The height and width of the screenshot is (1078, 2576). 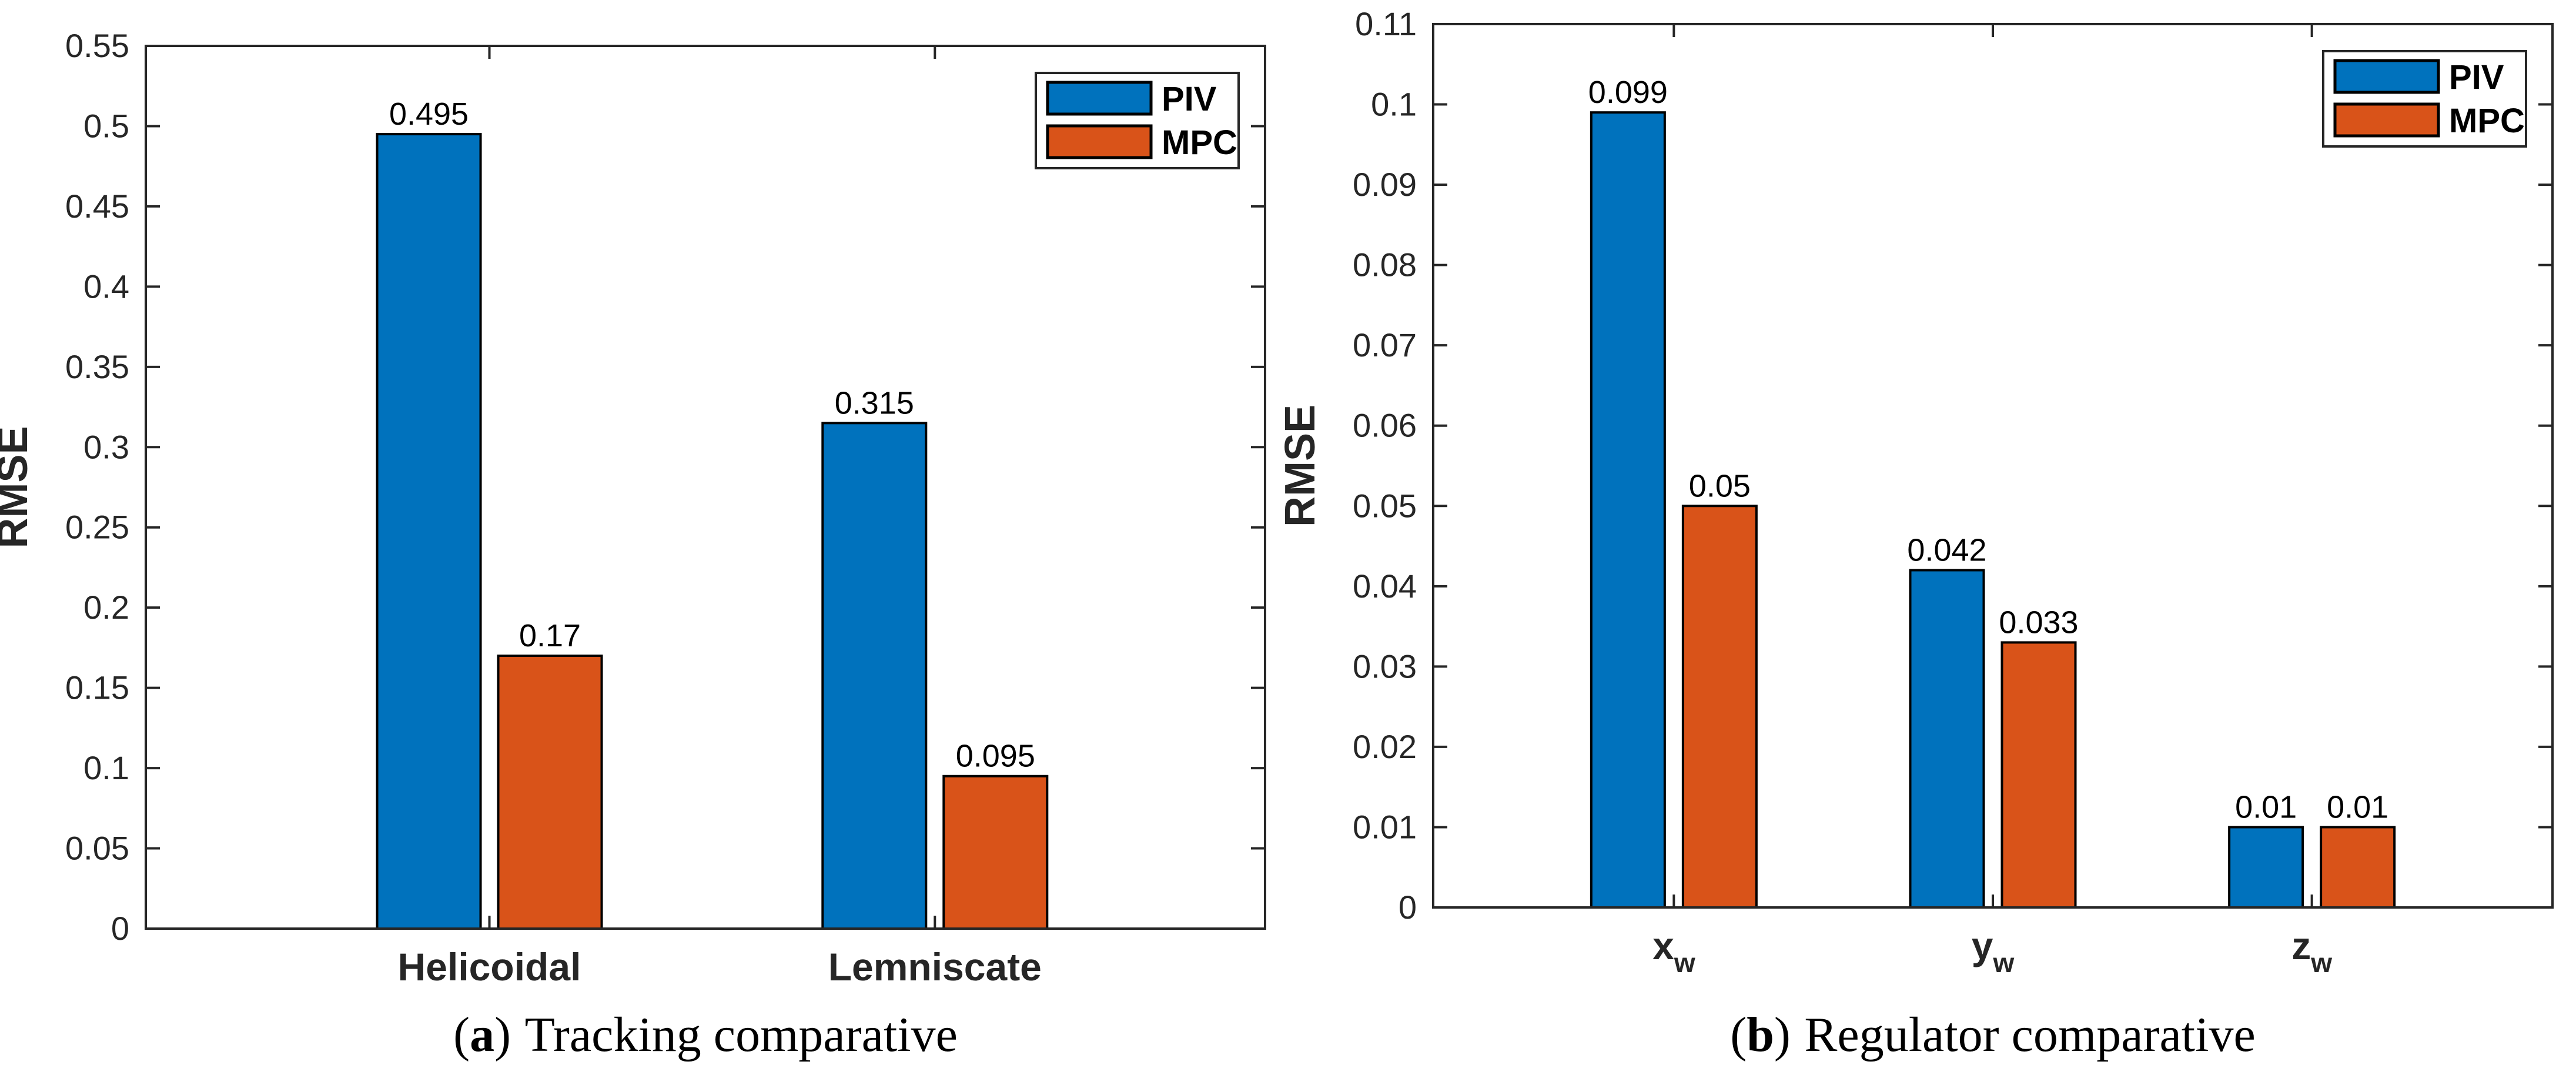 I want to click on chart-a-x-category-label: Helicoidal, so click(x=489, y=967).